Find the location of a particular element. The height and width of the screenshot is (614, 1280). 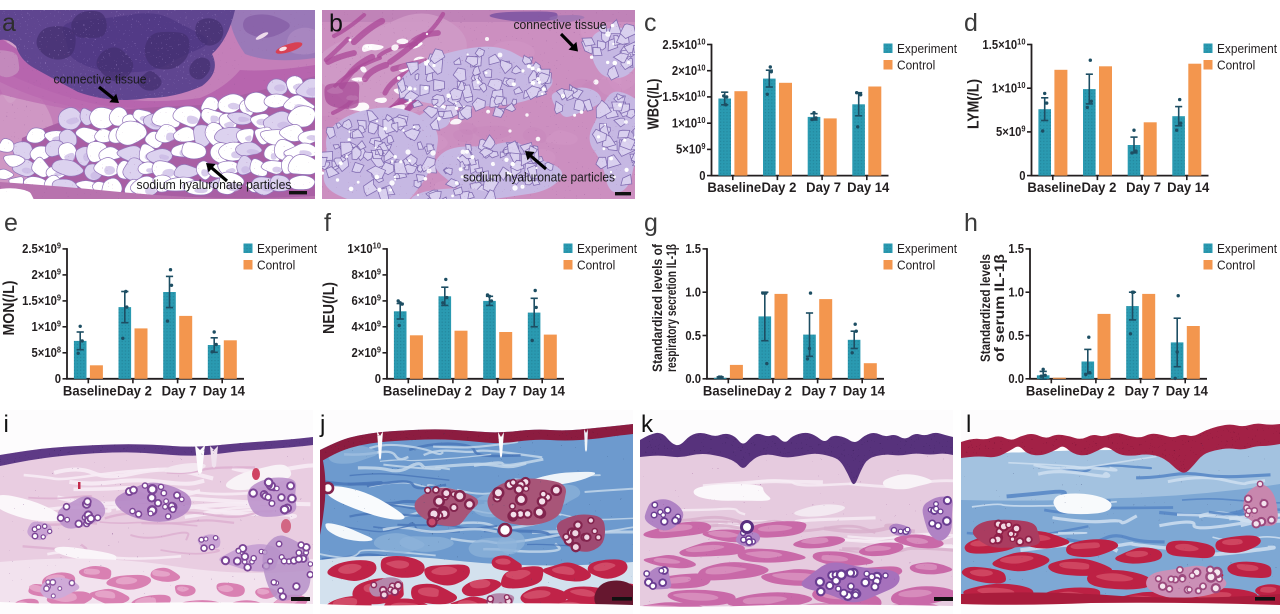

svg-text: Standardized levels of is located at coordinates (657, 308).